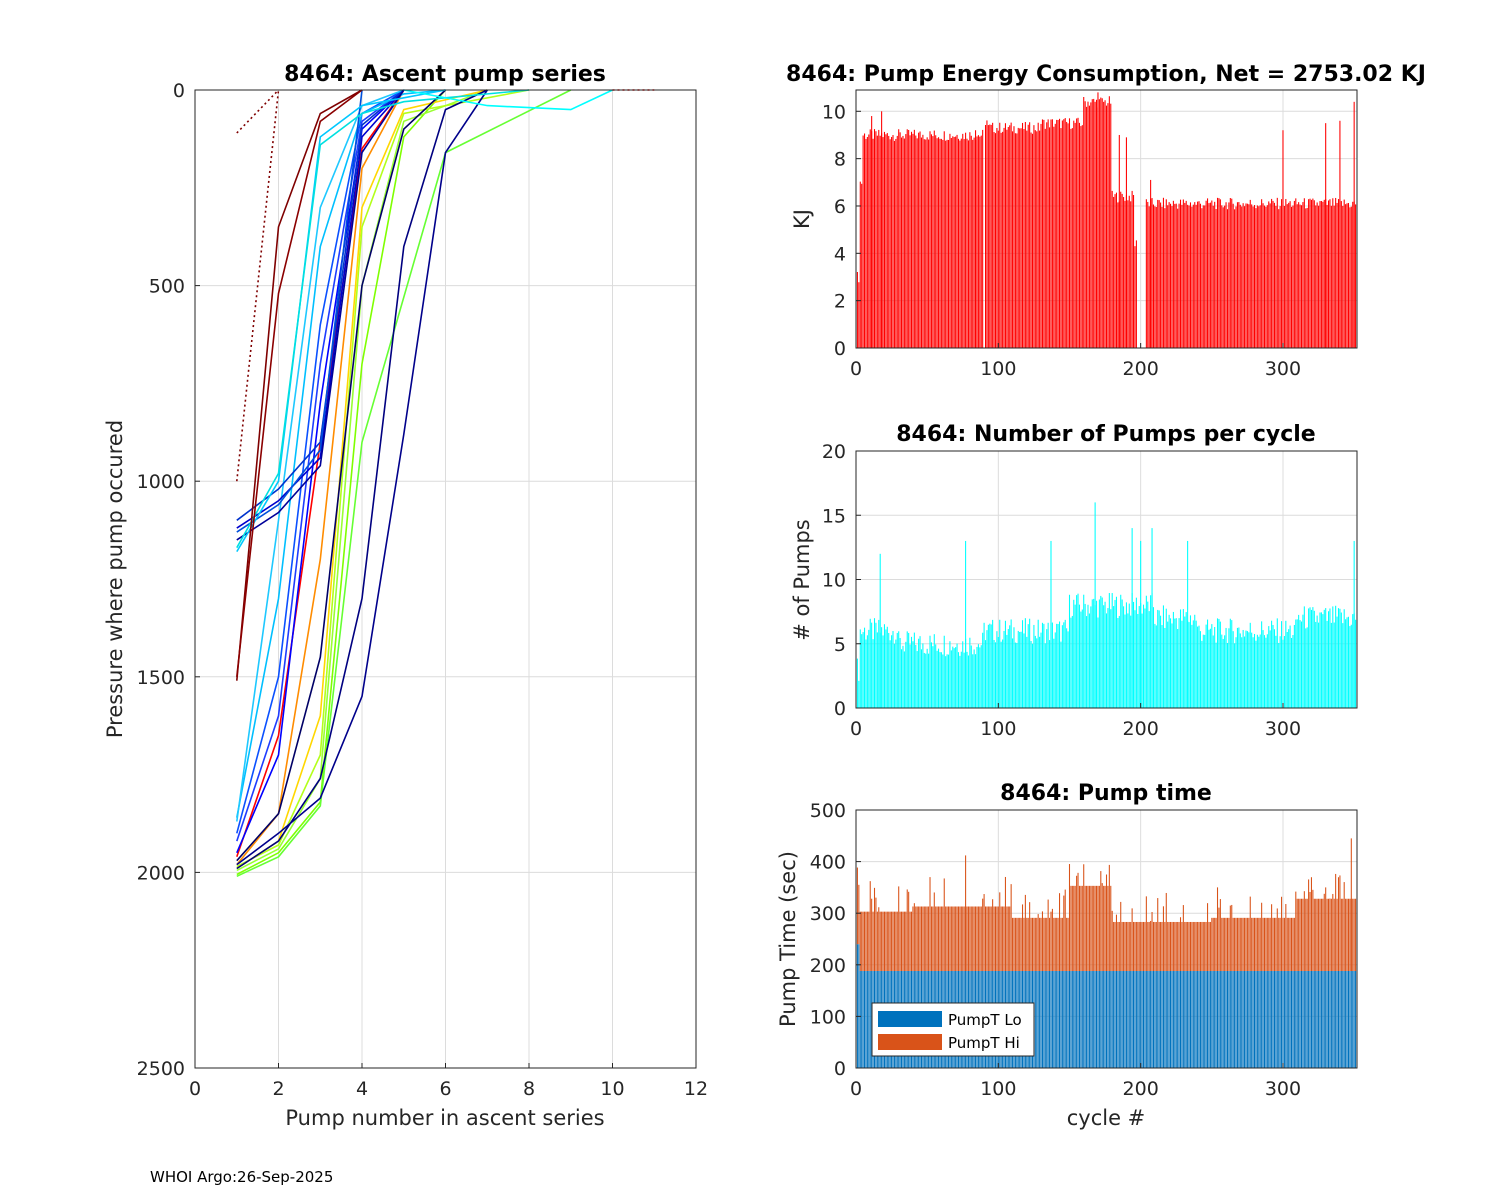  Describe the element at coordinates (362, 1089) in the screenshot. I see `ascent-xtick-label: 4` at that location.